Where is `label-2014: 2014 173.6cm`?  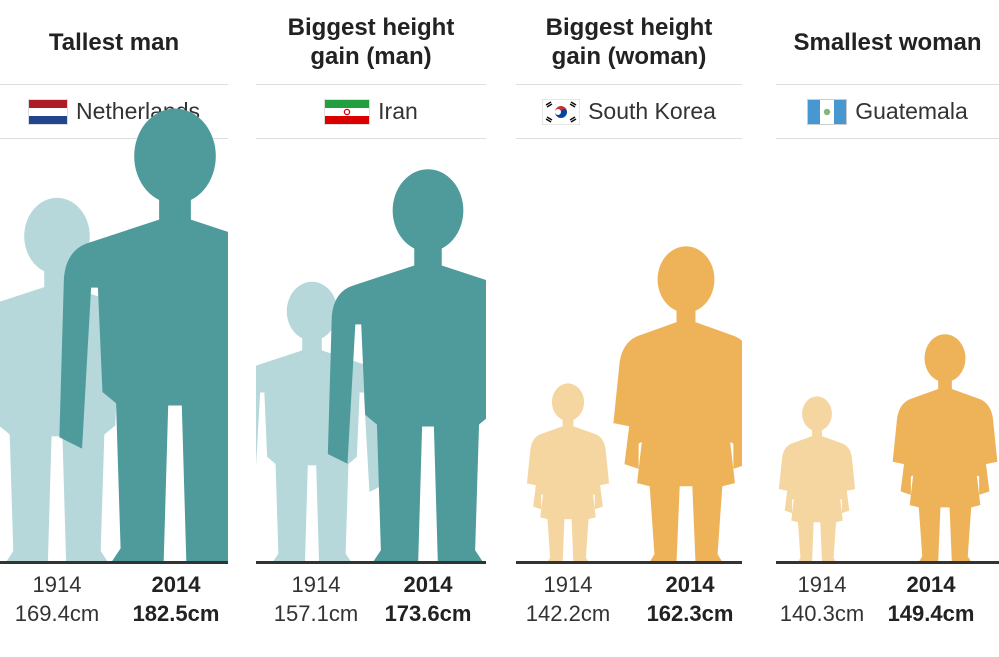
label-2014: 2014 173.6cm is located at coordinates (428, 599).